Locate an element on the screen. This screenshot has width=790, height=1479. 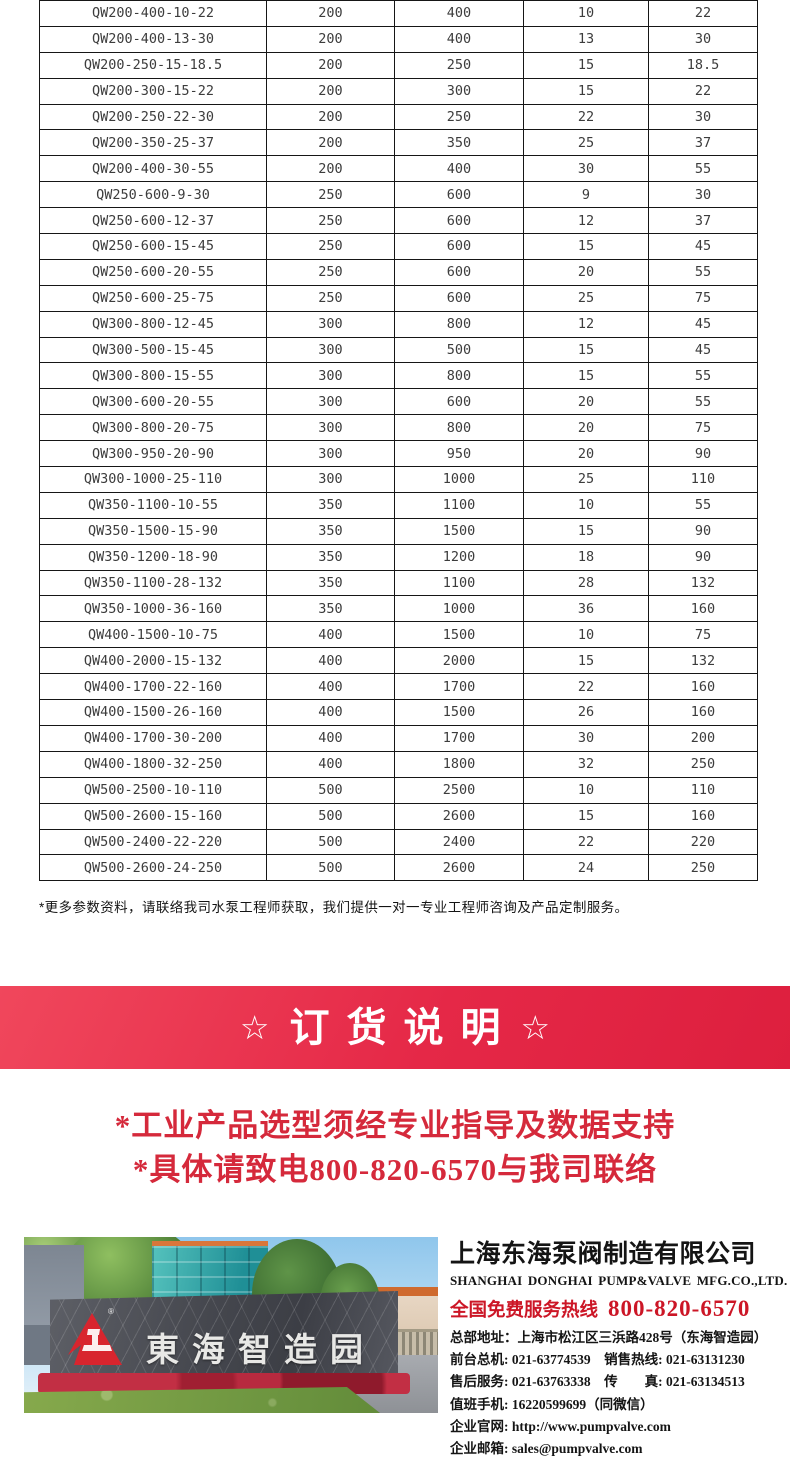
power-cell: 110 is located at coordinates (703, 790).